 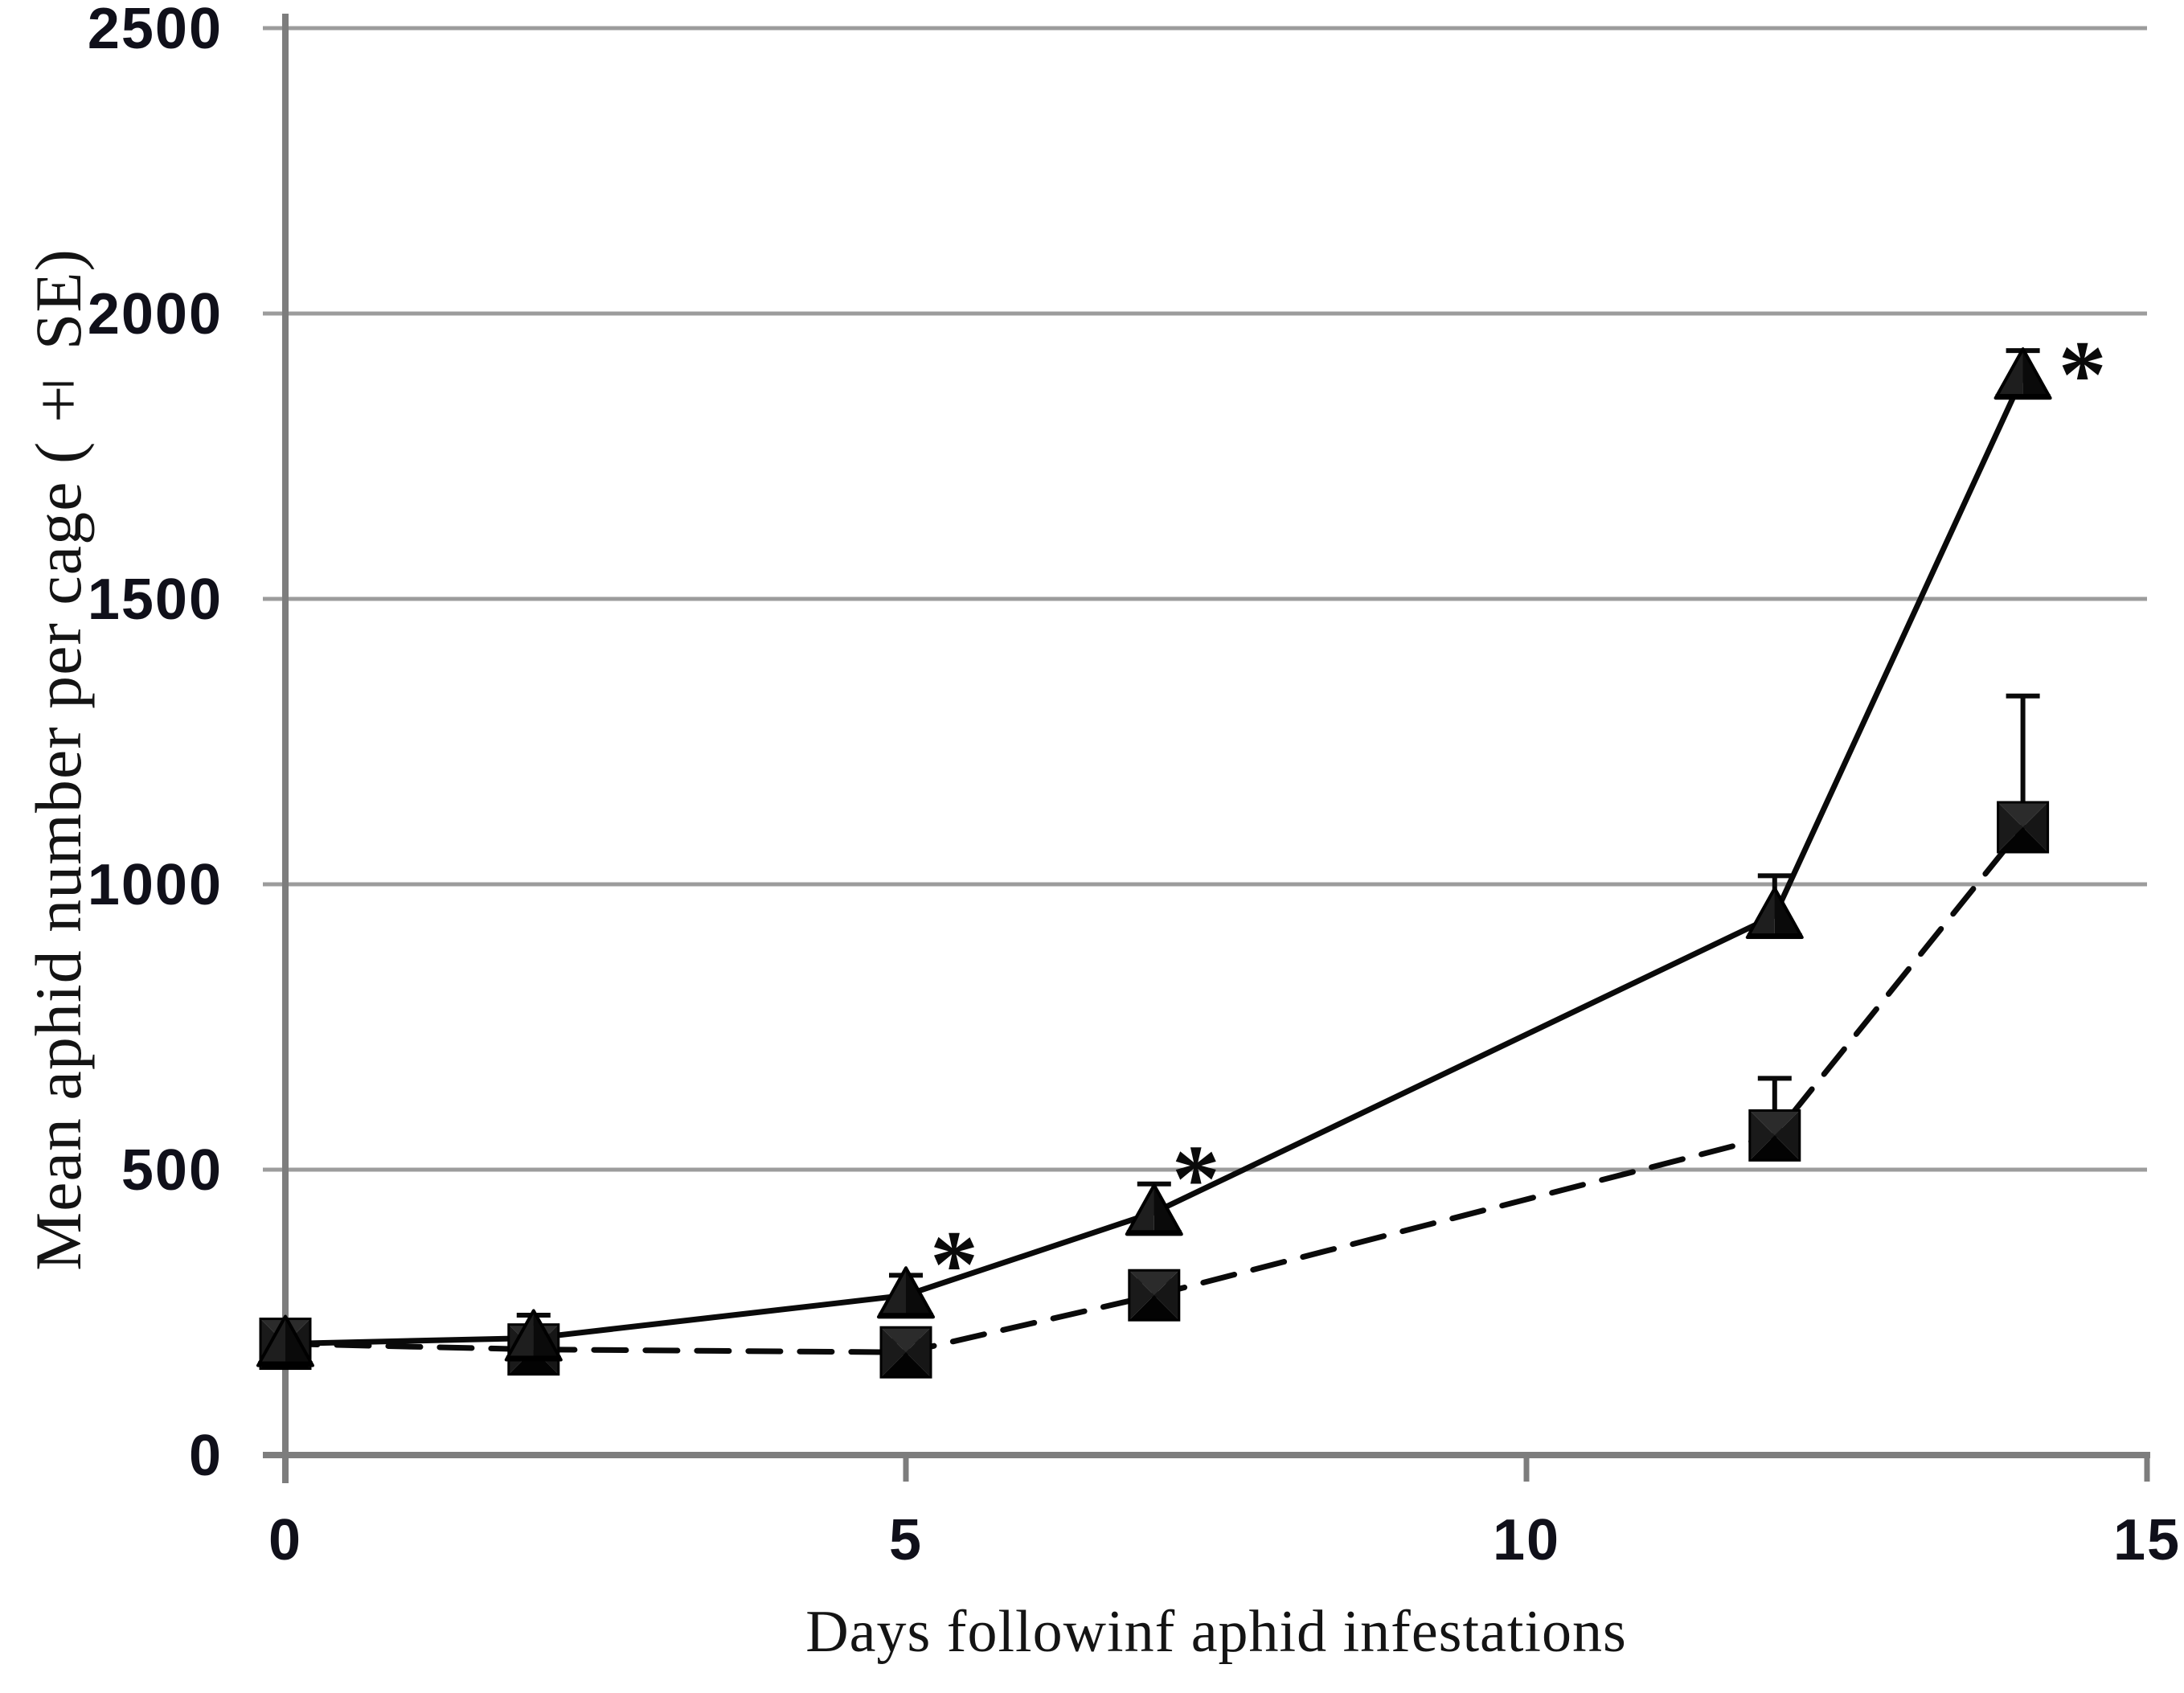 What do you see at coordinates (2147, 1540) in the screenshot?
I see `x-tick-label-15: 15` at bounding box center [2147, 1540].